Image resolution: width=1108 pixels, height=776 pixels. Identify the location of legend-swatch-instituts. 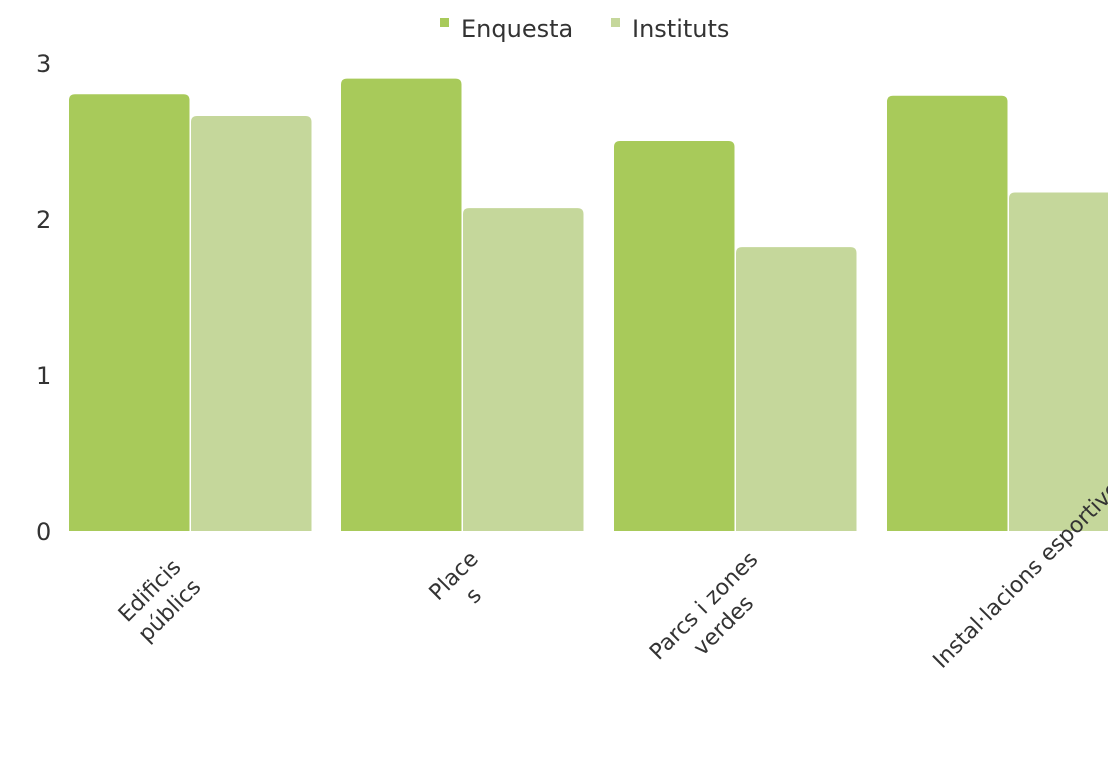
(615, 22).